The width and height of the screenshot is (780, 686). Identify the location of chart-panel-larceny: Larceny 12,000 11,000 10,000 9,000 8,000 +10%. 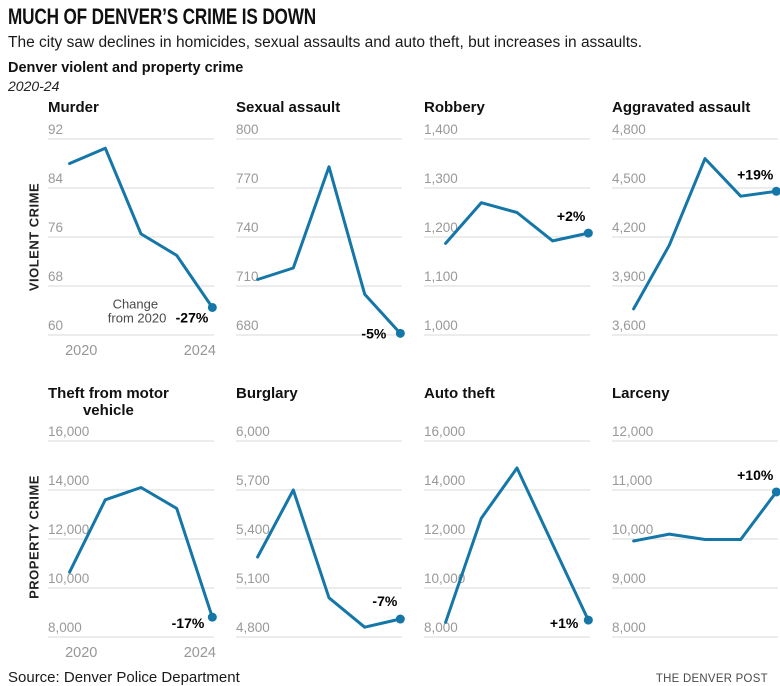
(696, 523).